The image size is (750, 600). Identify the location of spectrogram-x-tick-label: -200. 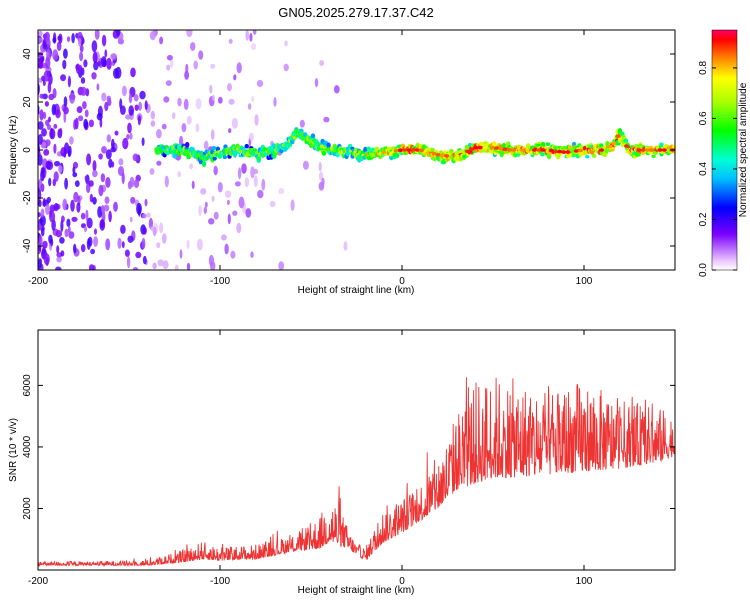
(38, 281).